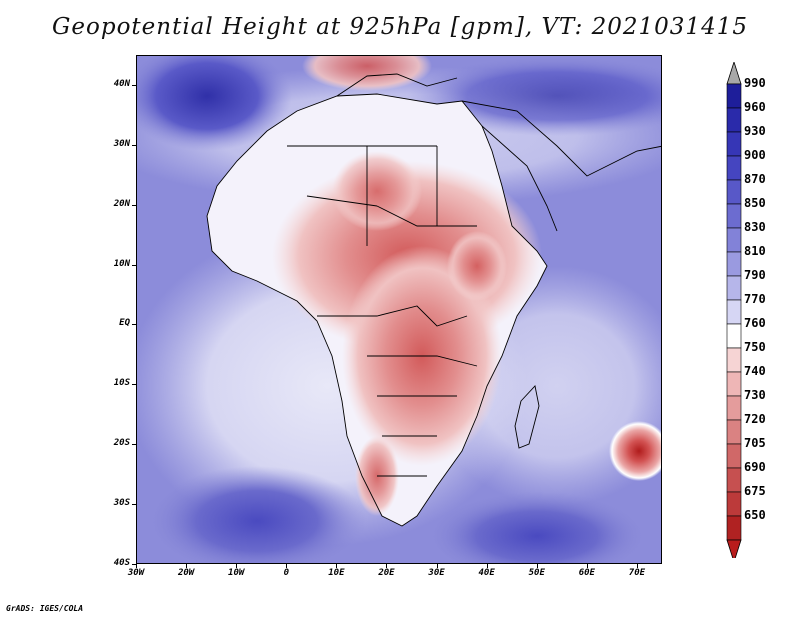  I want to click on lat-tick-label: 40N, so click(121, 83).